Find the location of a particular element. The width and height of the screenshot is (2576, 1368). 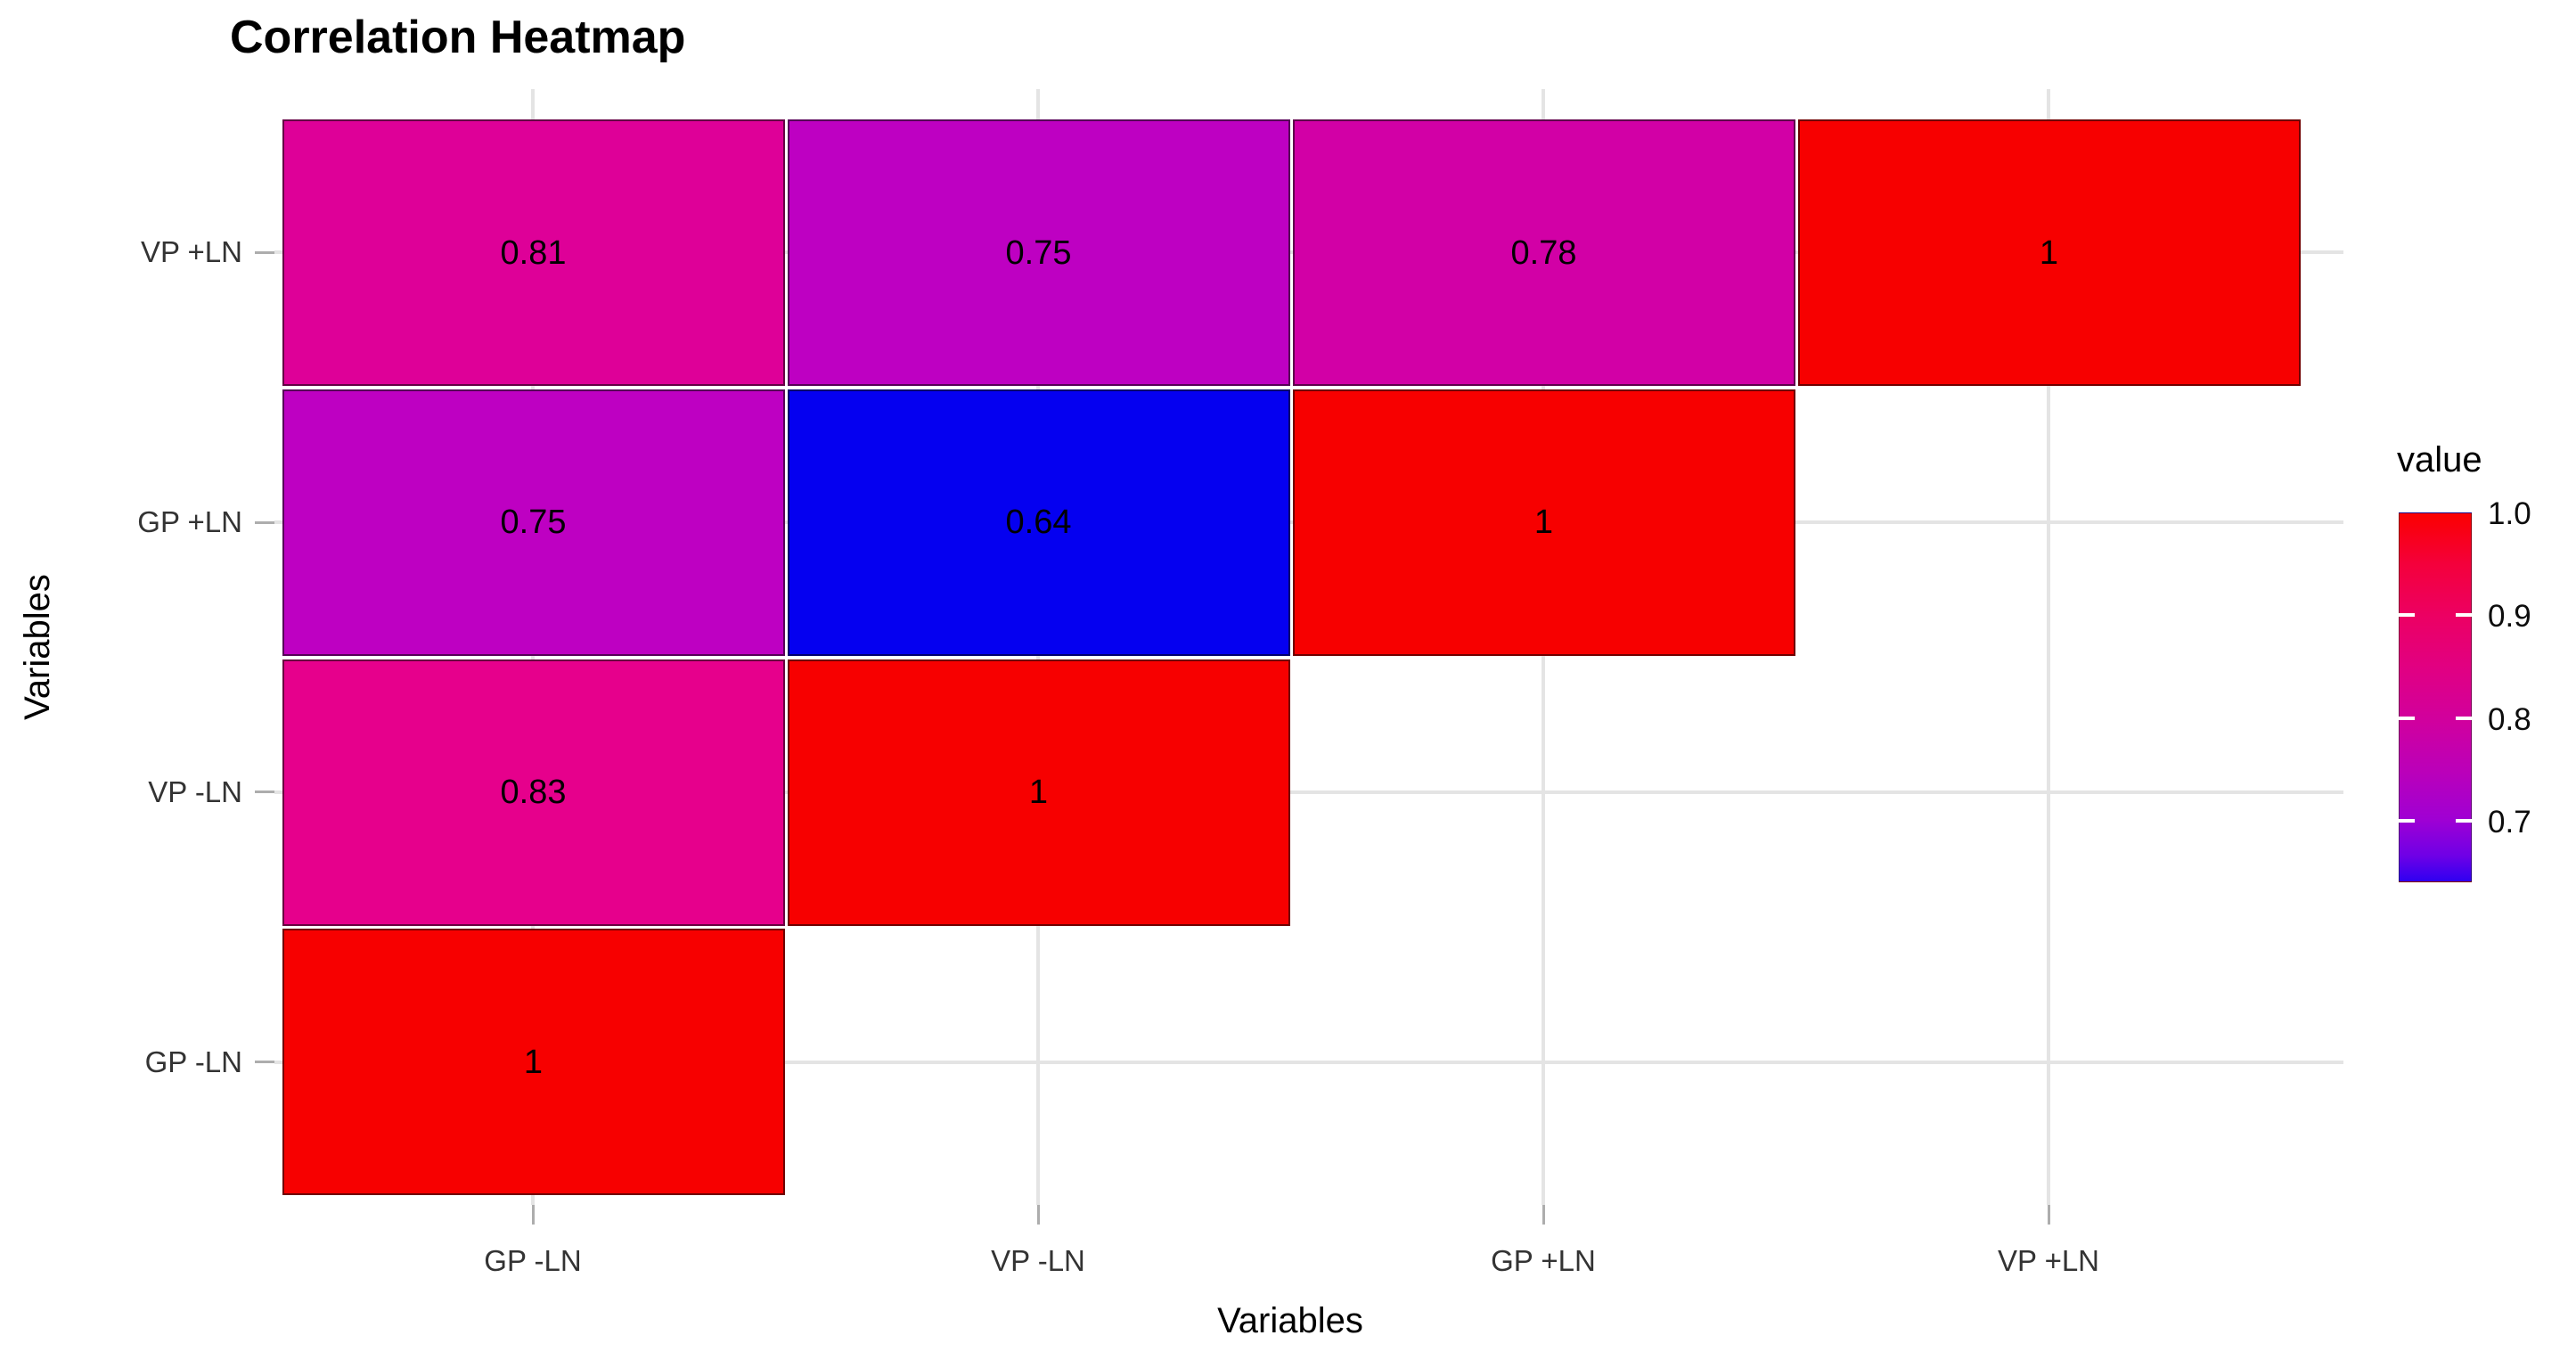

heatmap-cell-value: 0.83 is located at coordinates (533, 792).